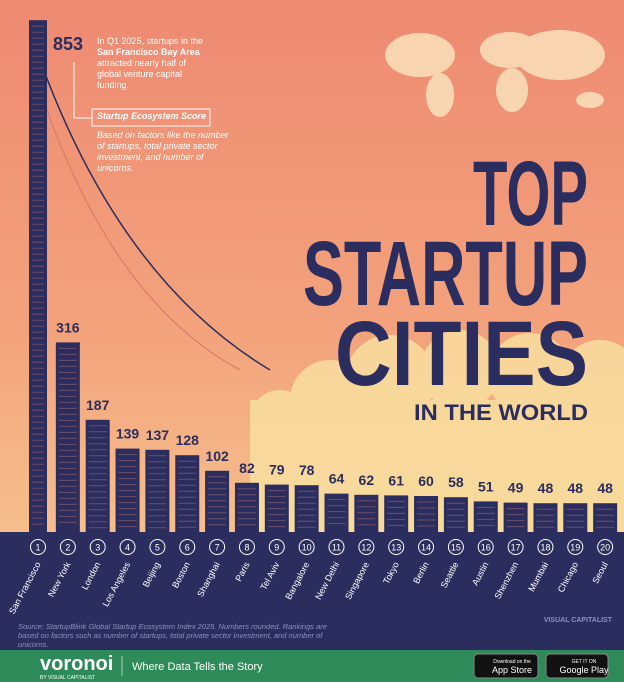 The height and width of the screenshot is (682, 624). I want to click on rank: 6, so click(187, 548).